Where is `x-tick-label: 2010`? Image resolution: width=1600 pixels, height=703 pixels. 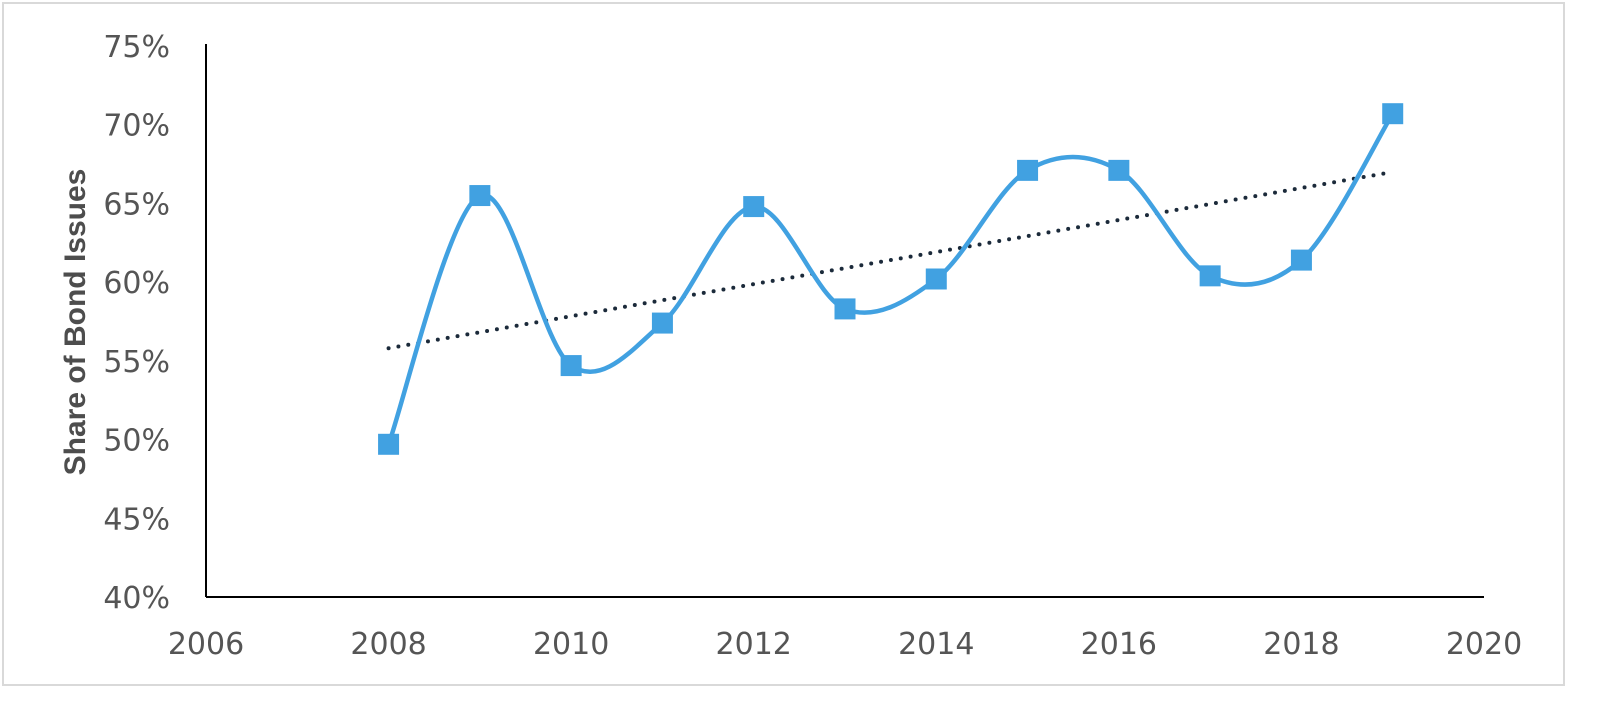 x-tick-label: 2010 is located at coordinates (571, 644).